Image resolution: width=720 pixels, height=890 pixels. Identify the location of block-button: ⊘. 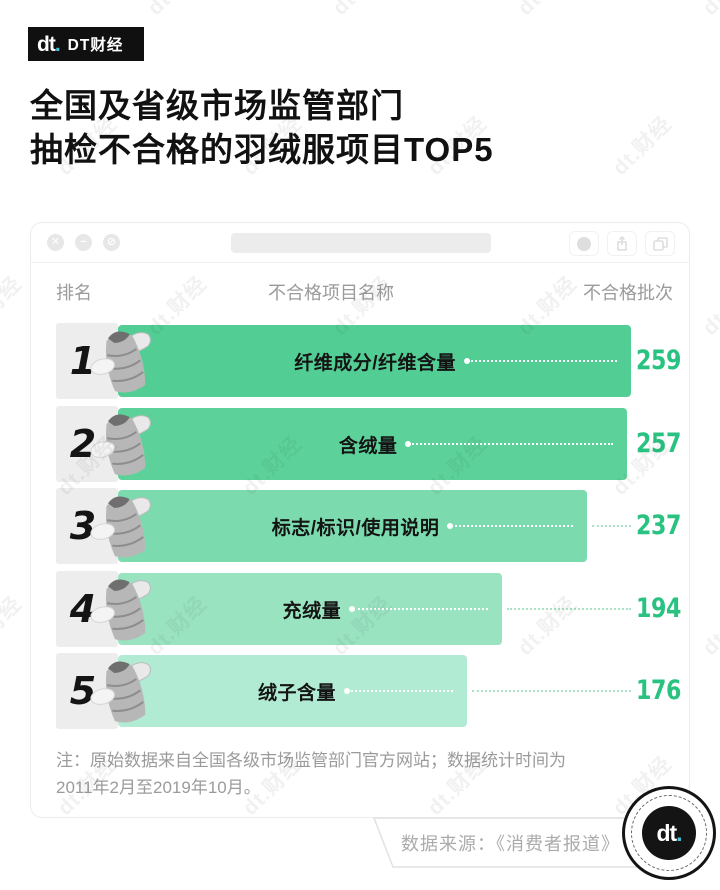
(111, 242).